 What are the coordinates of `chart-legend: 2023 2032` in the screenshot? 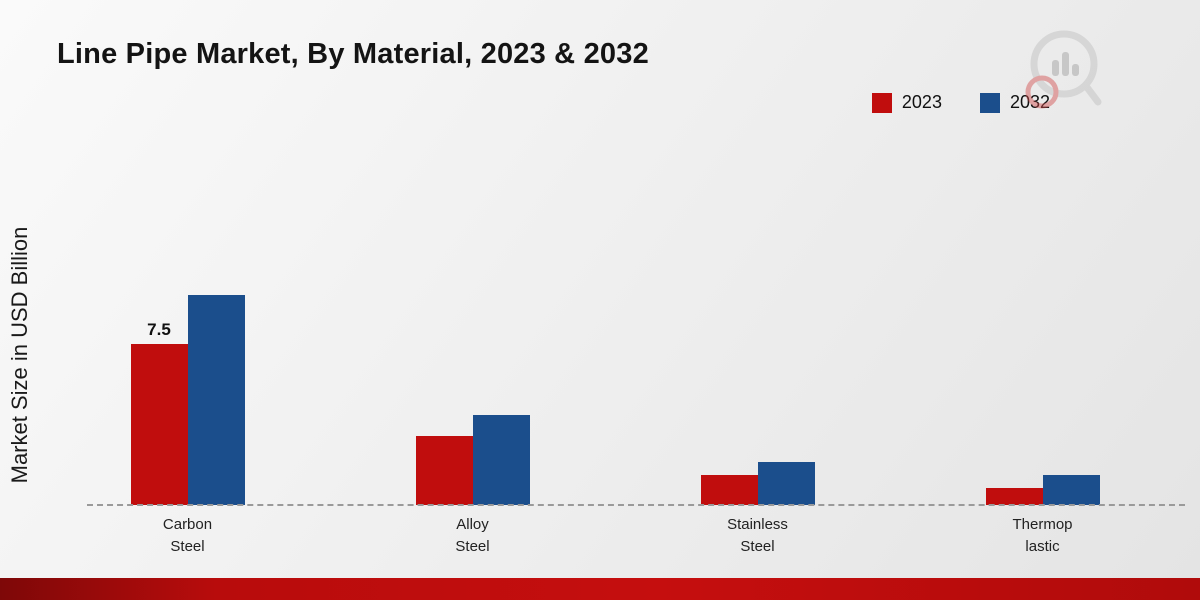 It's located at (960, 102).